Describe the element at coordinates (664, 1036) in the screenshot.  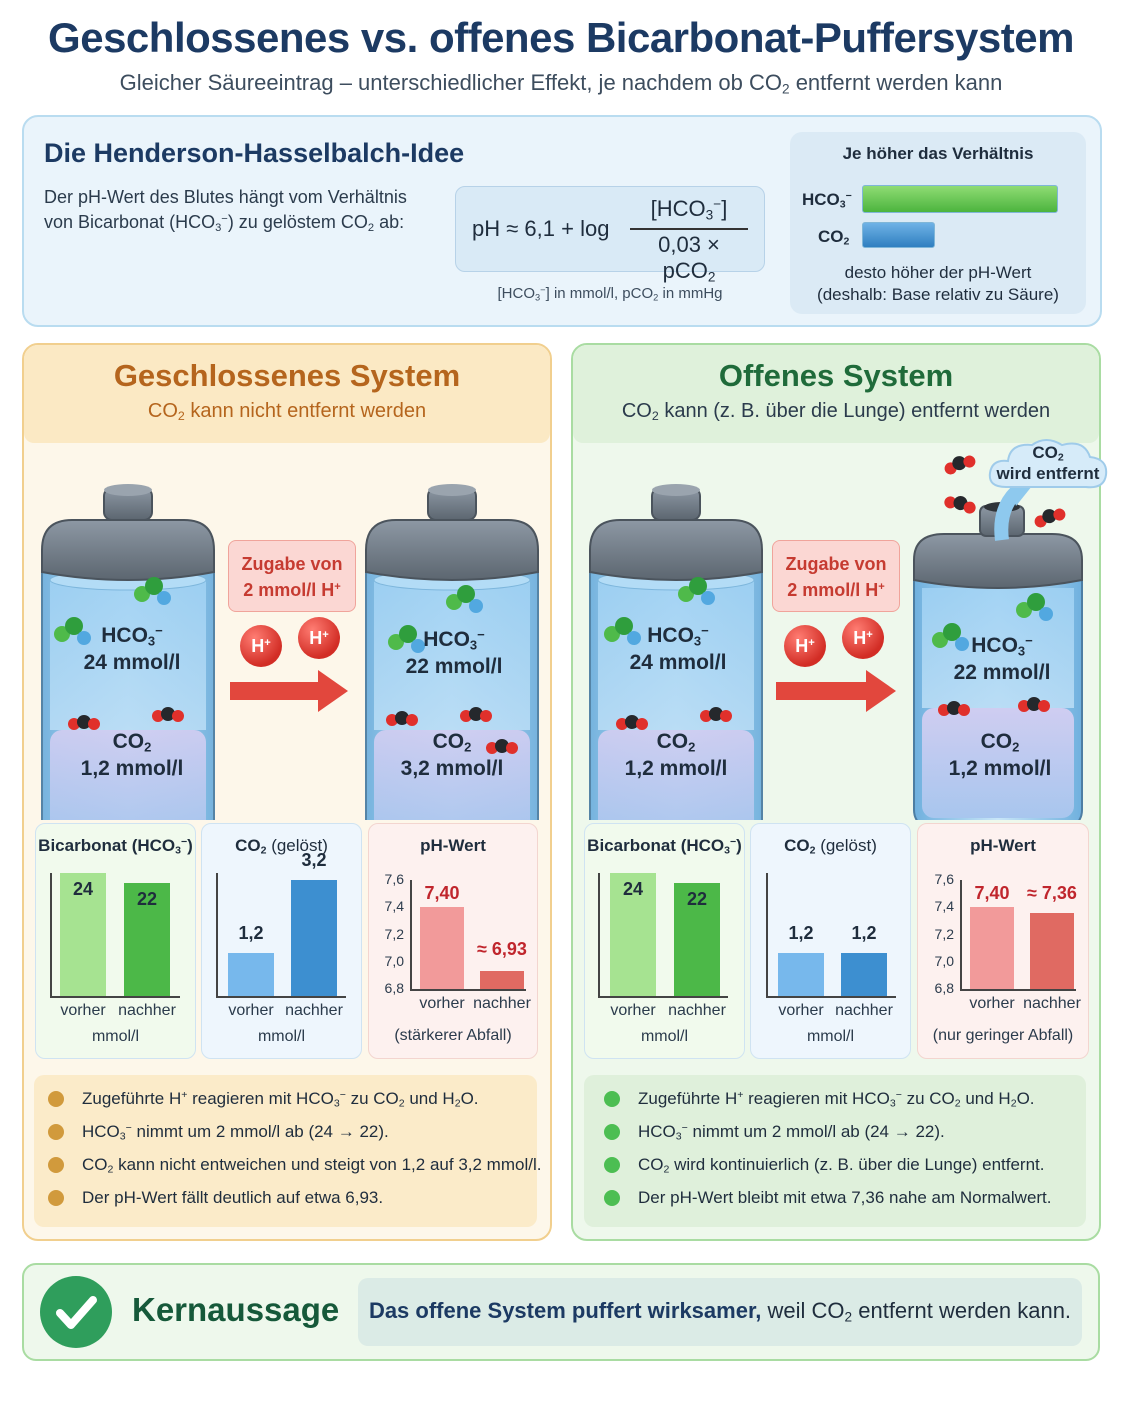
I see `chart-unit-label: mmol/l` at that location.